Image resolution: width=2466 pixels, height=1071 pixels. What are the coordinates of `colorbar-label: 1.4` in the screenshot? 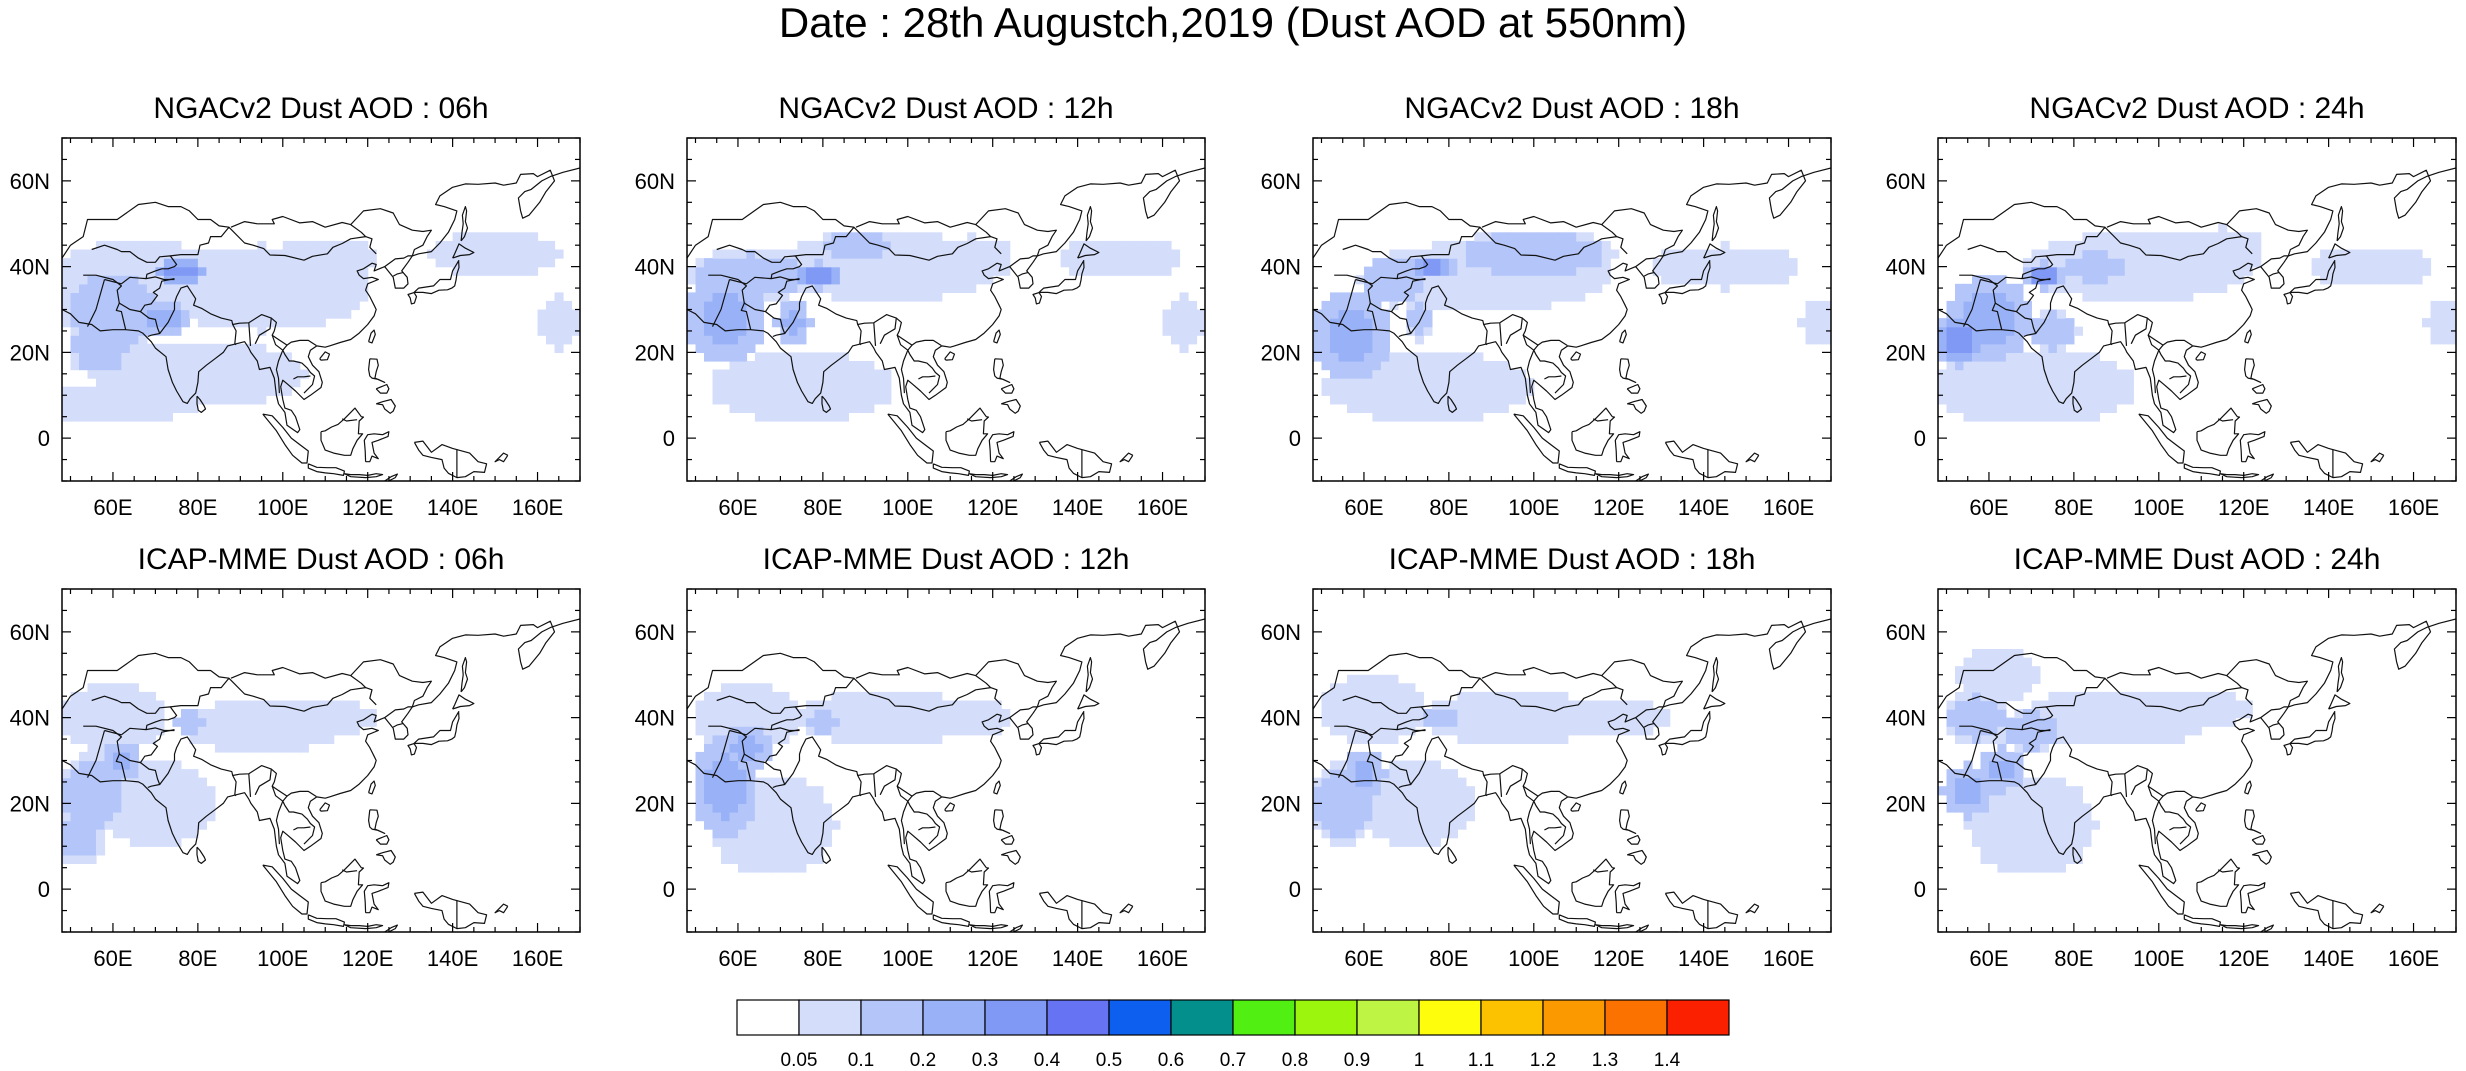 It's located at (1667, 1060).